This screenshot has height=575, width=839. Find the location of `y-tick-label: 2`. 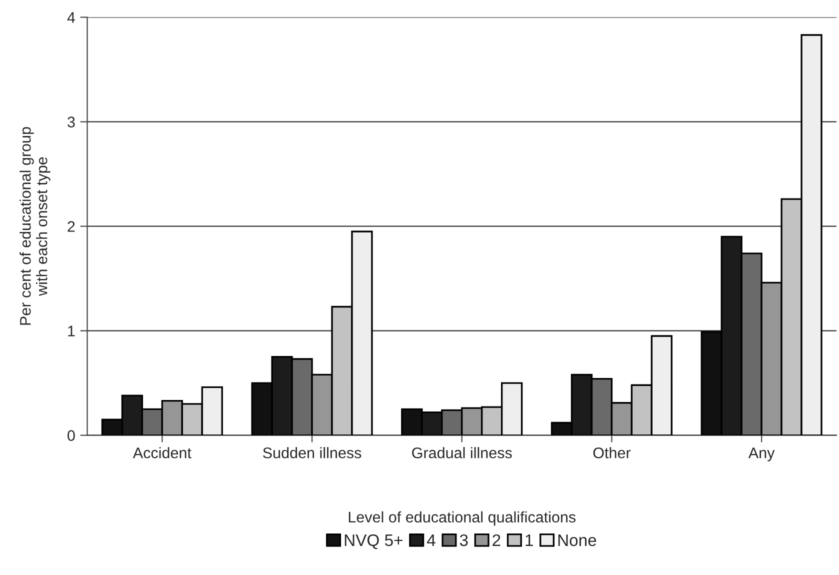

y-tick-label: 2 is located at coordinates (71, 226).